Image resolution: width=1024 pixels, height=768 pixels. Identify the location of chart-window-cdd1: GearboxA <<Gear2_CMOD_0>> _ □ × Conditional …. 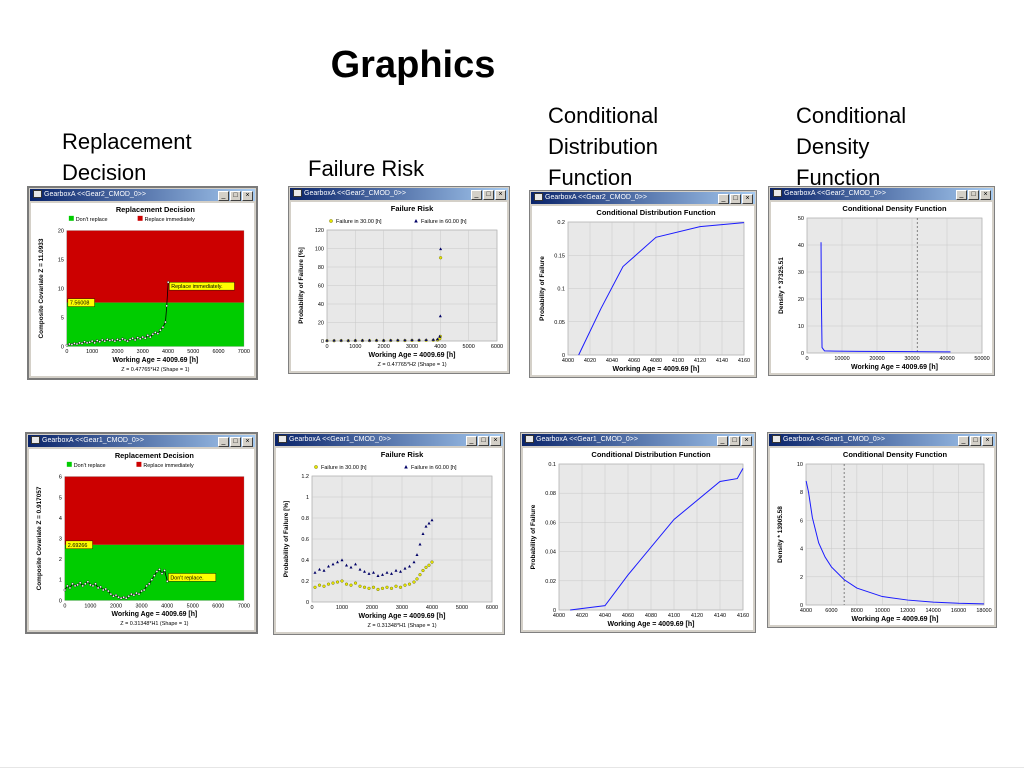
(881, 281).